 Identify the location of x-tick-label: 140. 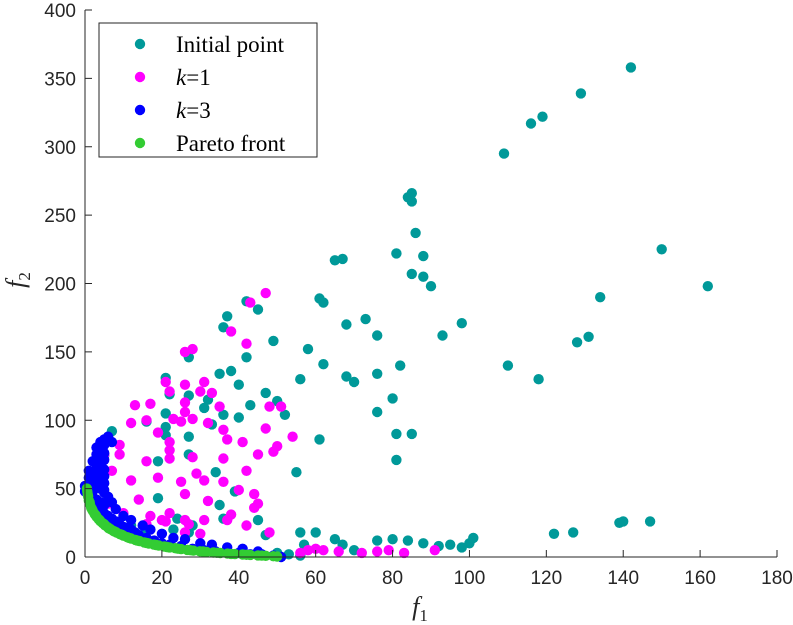
(623, 578).